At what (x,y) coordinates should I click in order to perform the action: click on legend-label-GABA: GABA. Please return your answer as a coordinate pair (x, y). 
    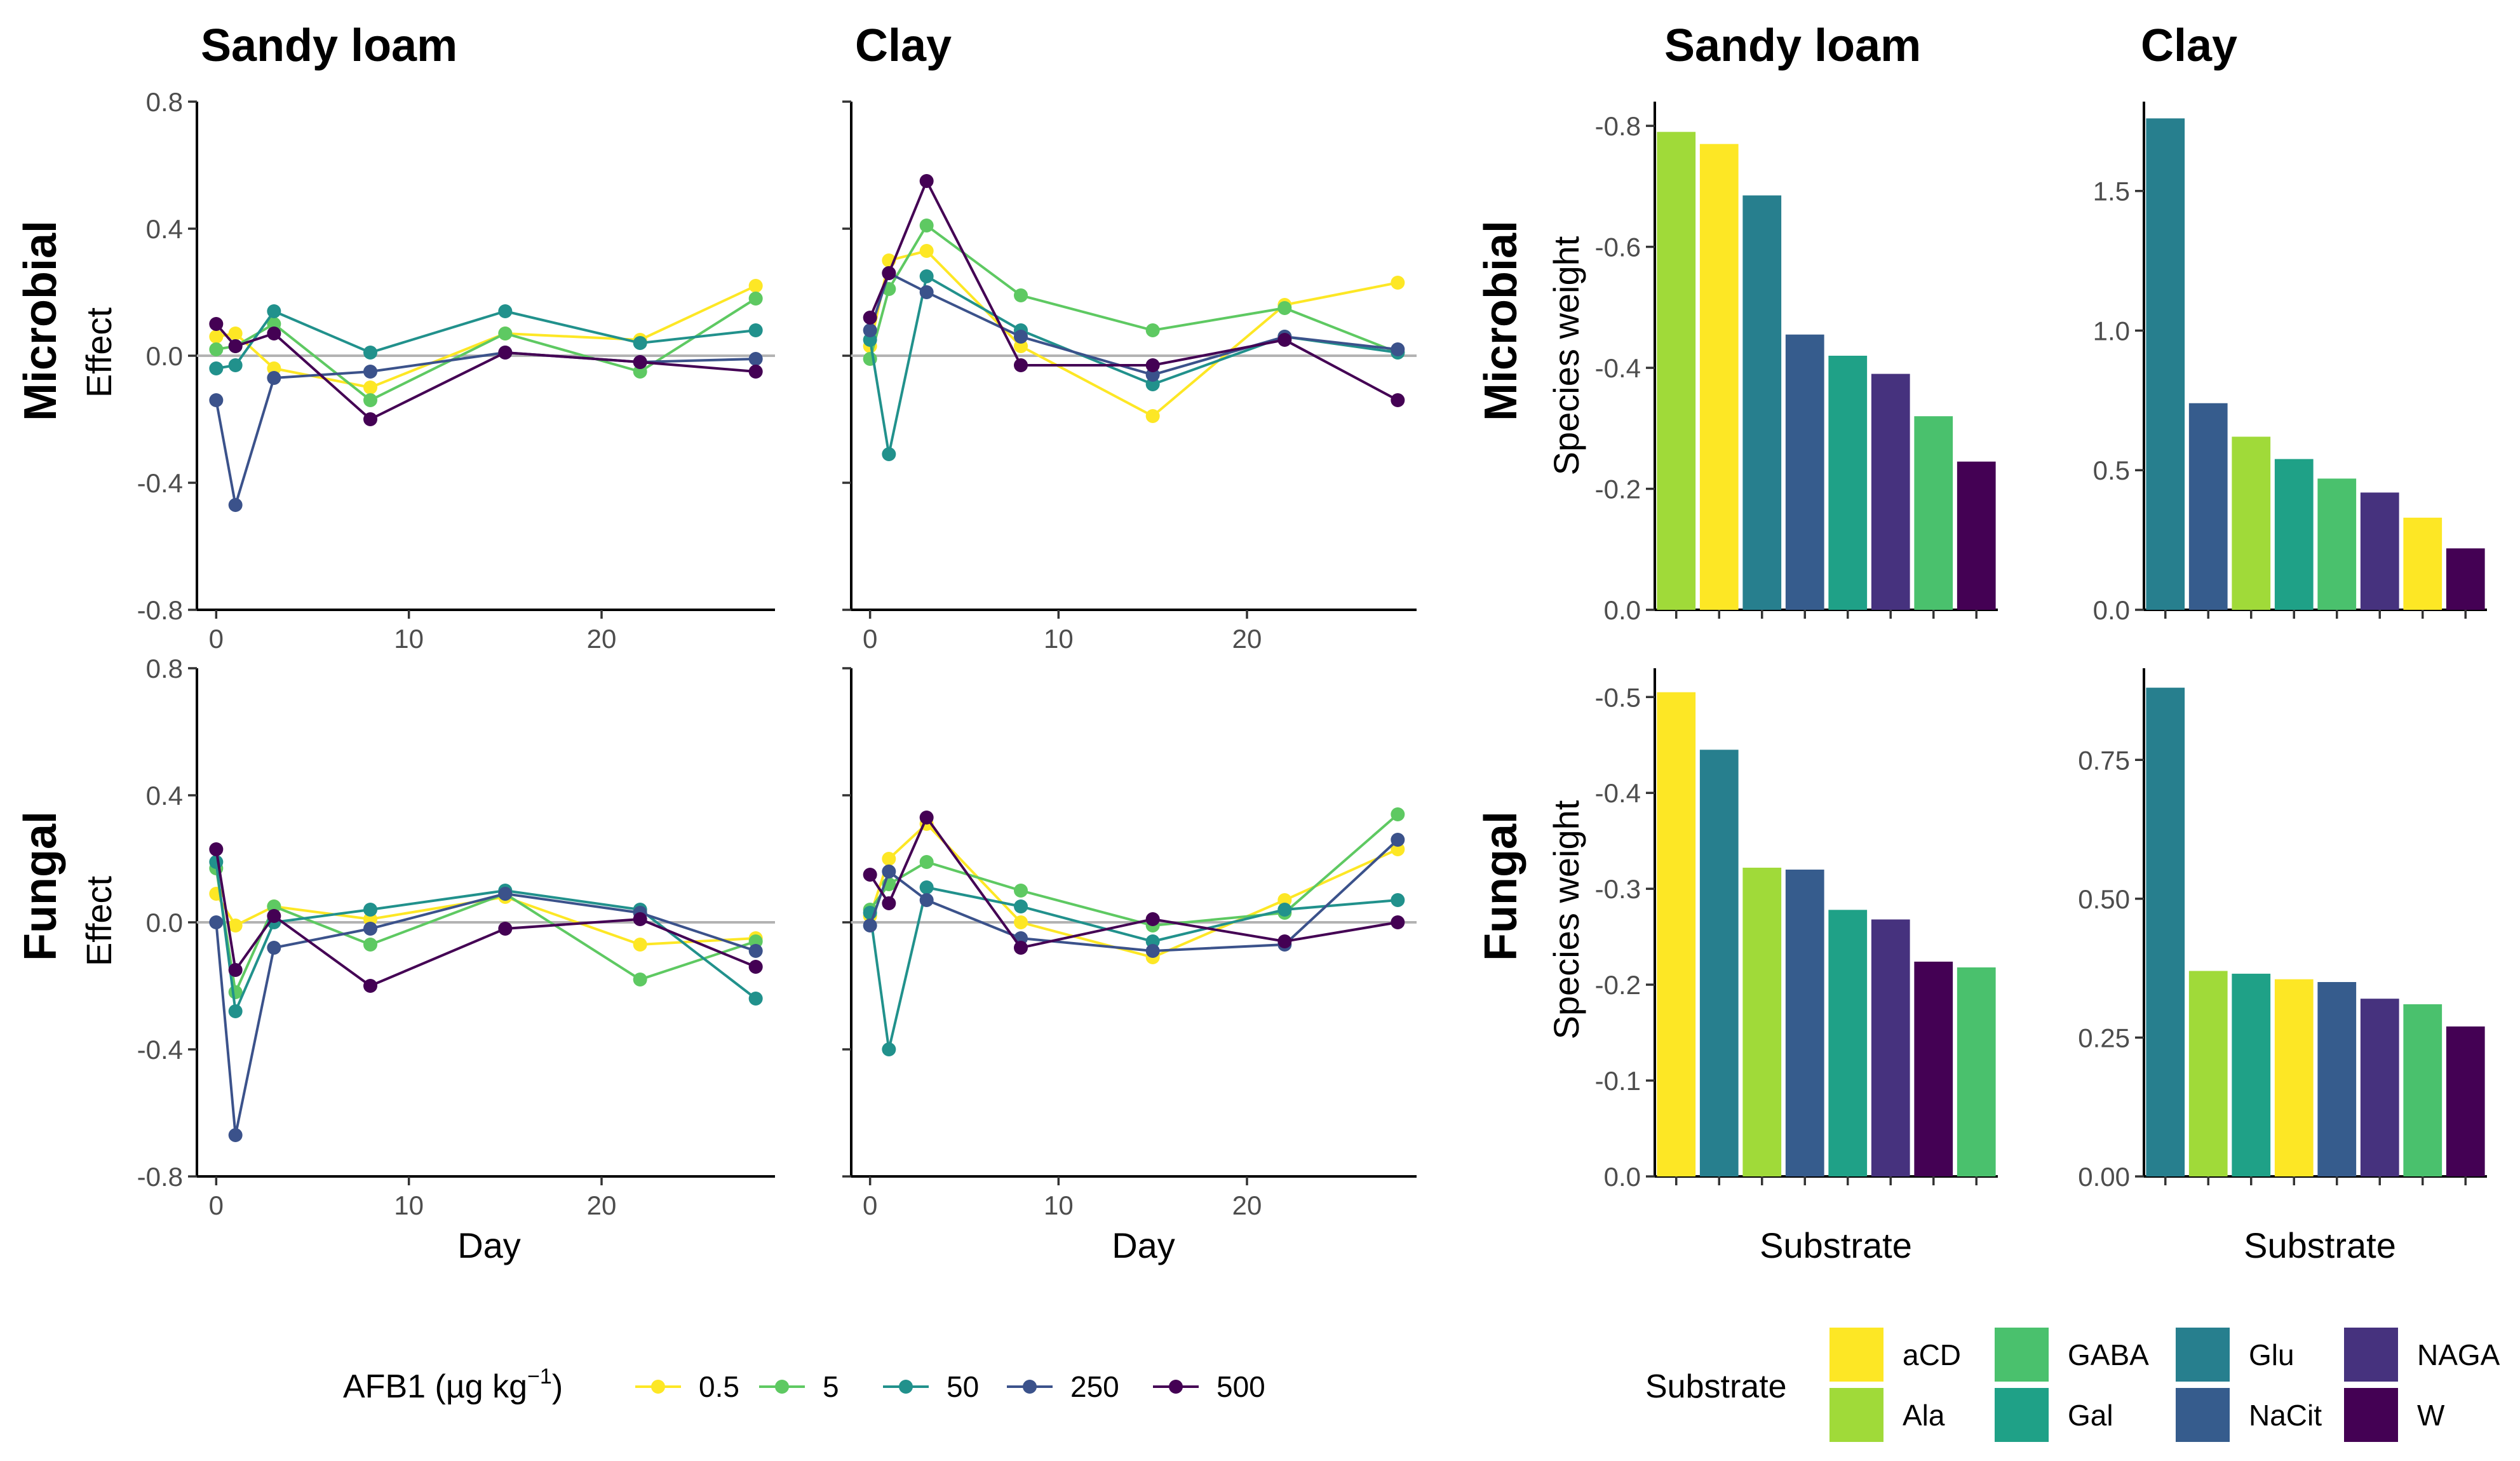
    Looking at the image, I should click on (2108, 1355).